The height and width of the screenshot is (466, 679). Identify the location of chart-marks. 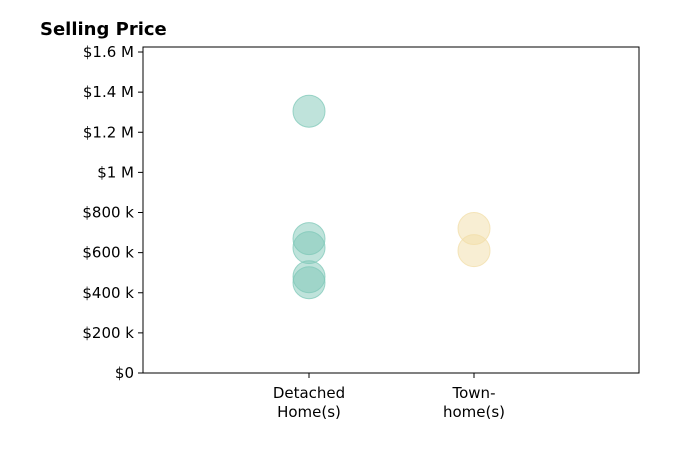
(391, 197).